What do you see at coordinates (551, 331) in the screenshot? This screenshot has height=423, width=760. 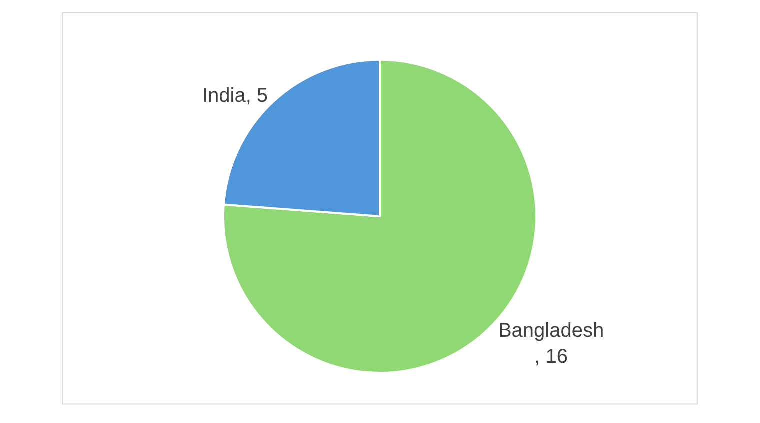 I see `slice-label: Bangladesh` at bounding box center [551, 331].